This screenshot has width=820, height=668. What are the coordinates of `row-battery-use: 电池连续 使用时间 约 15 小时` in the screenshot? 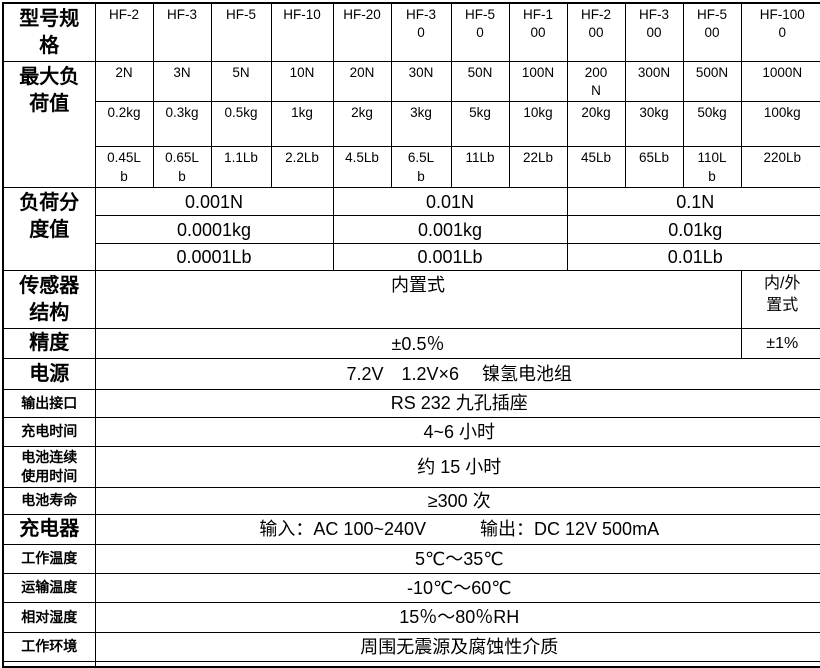 It's located at (411, 466).